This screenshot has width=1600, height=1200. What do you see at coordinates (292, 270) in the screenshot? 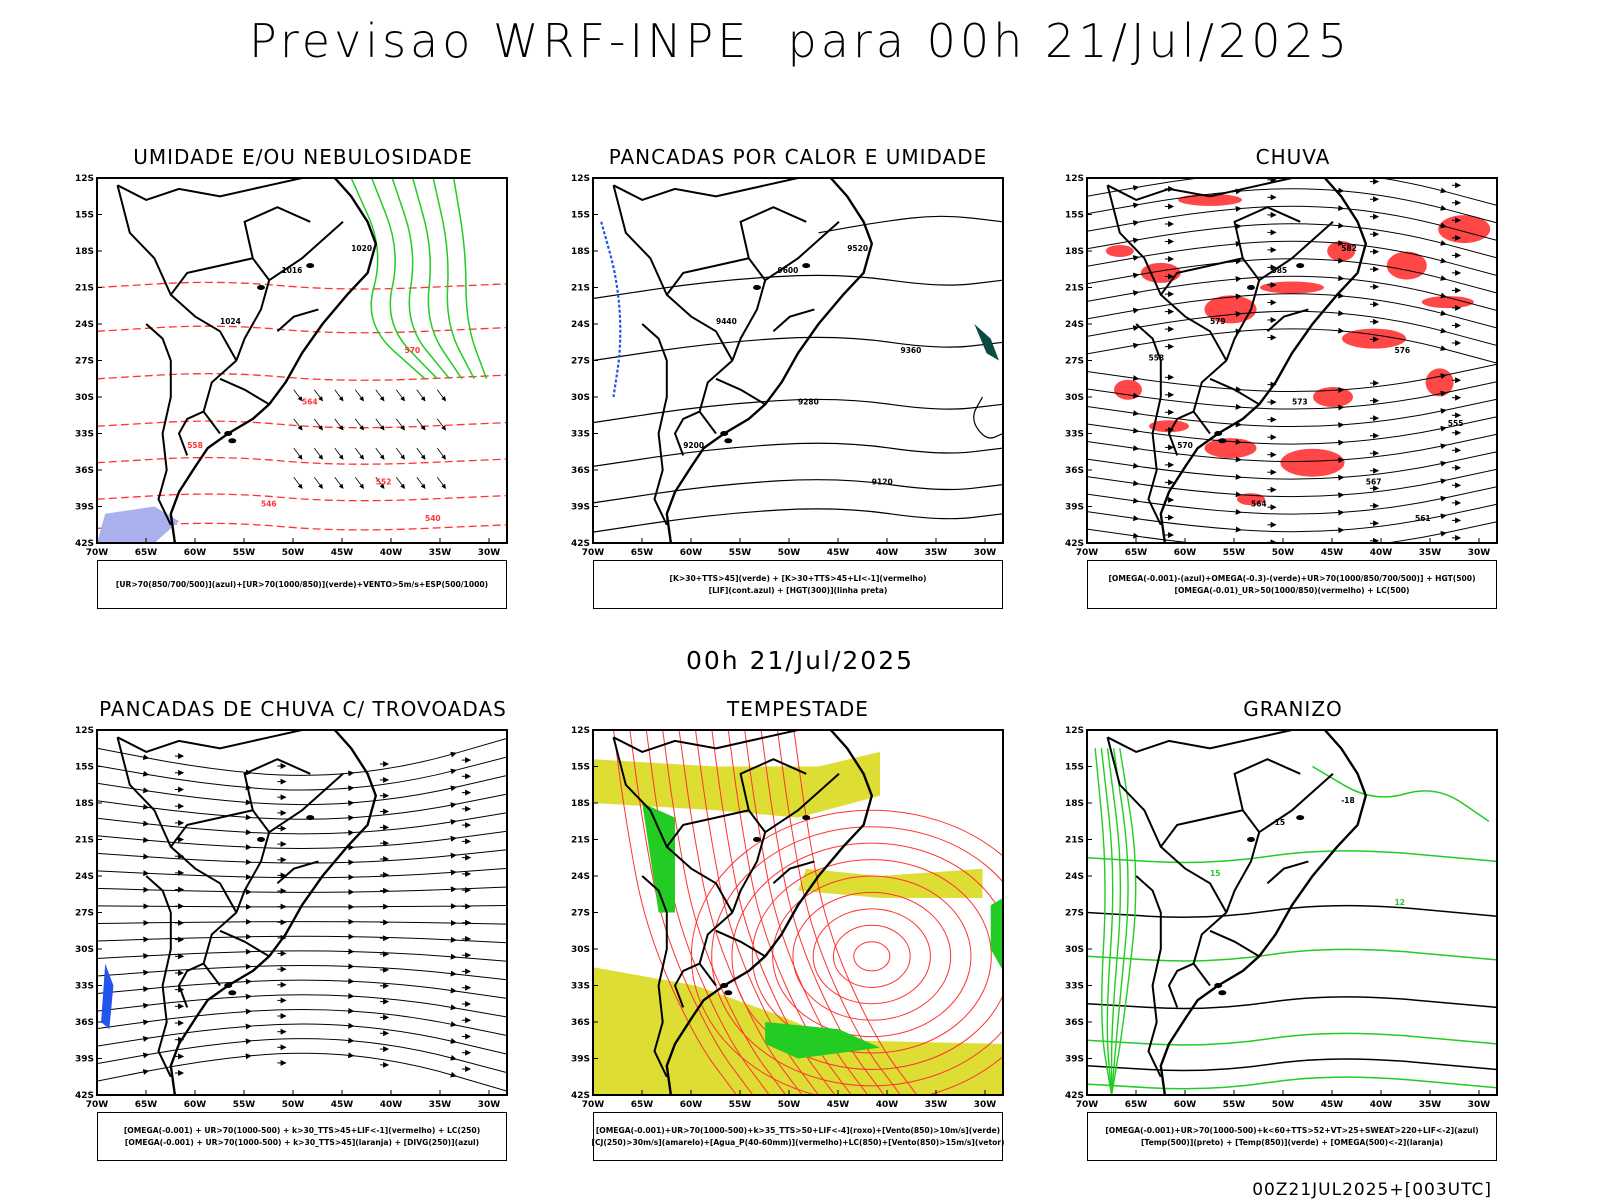
I see `contour-label: 1016` at bounding box center [292, 270].